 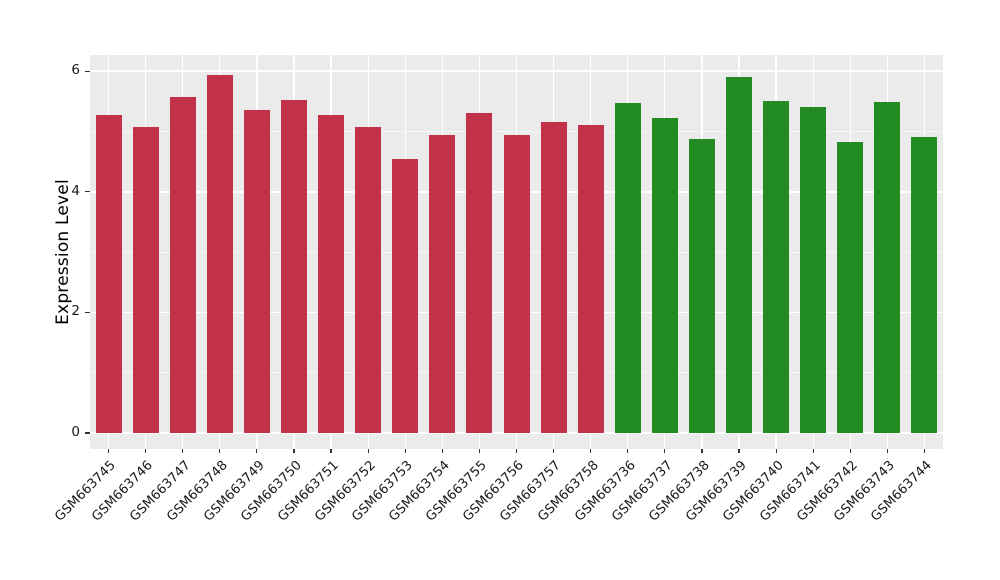 What do you see at coordinates (516, 283) in the screenshot?
I see `bar-GSM663756` at bounding box center [516, 283].